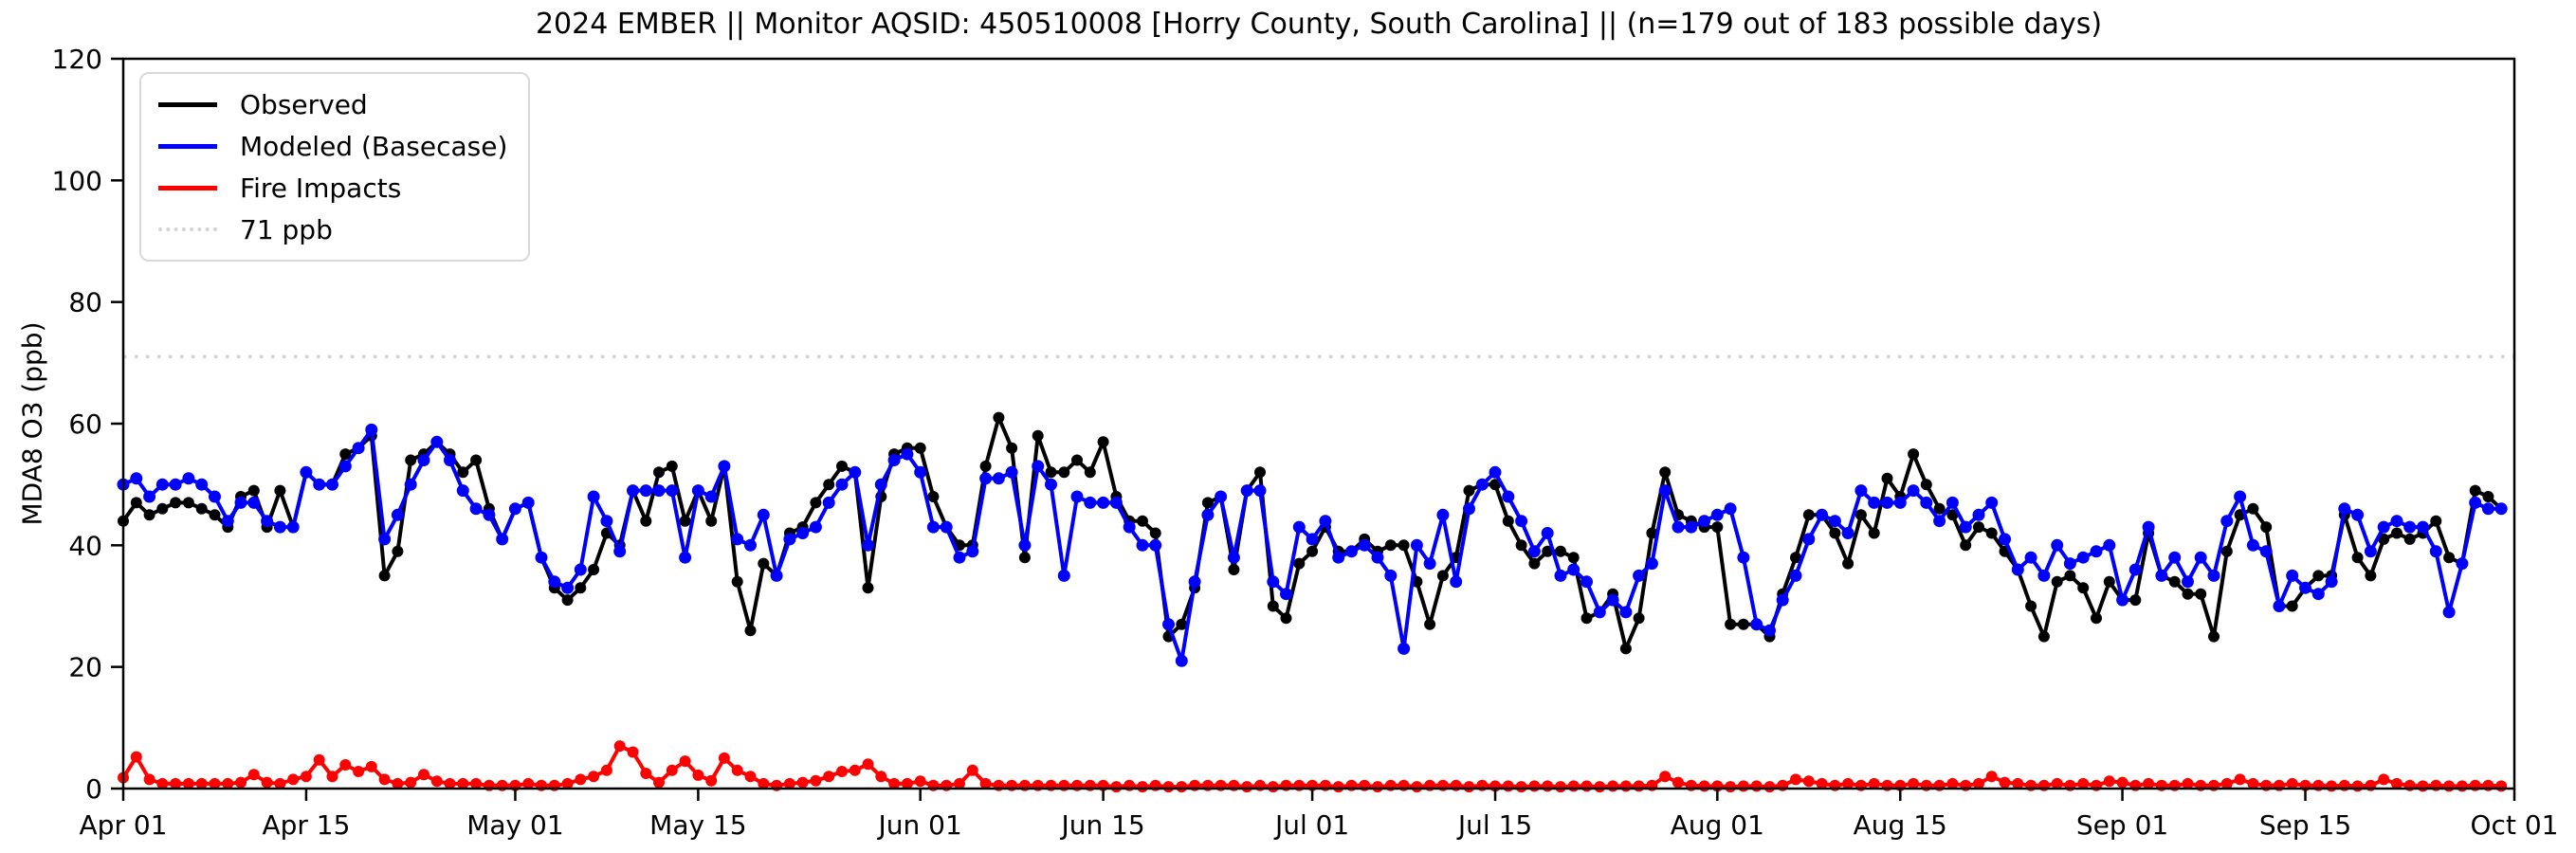 This screenshot has height=853, width=2576. Describe the element at coordinates (2515, 825) in the screenshot. I see `x-tick-label: Oct 01` at that location.